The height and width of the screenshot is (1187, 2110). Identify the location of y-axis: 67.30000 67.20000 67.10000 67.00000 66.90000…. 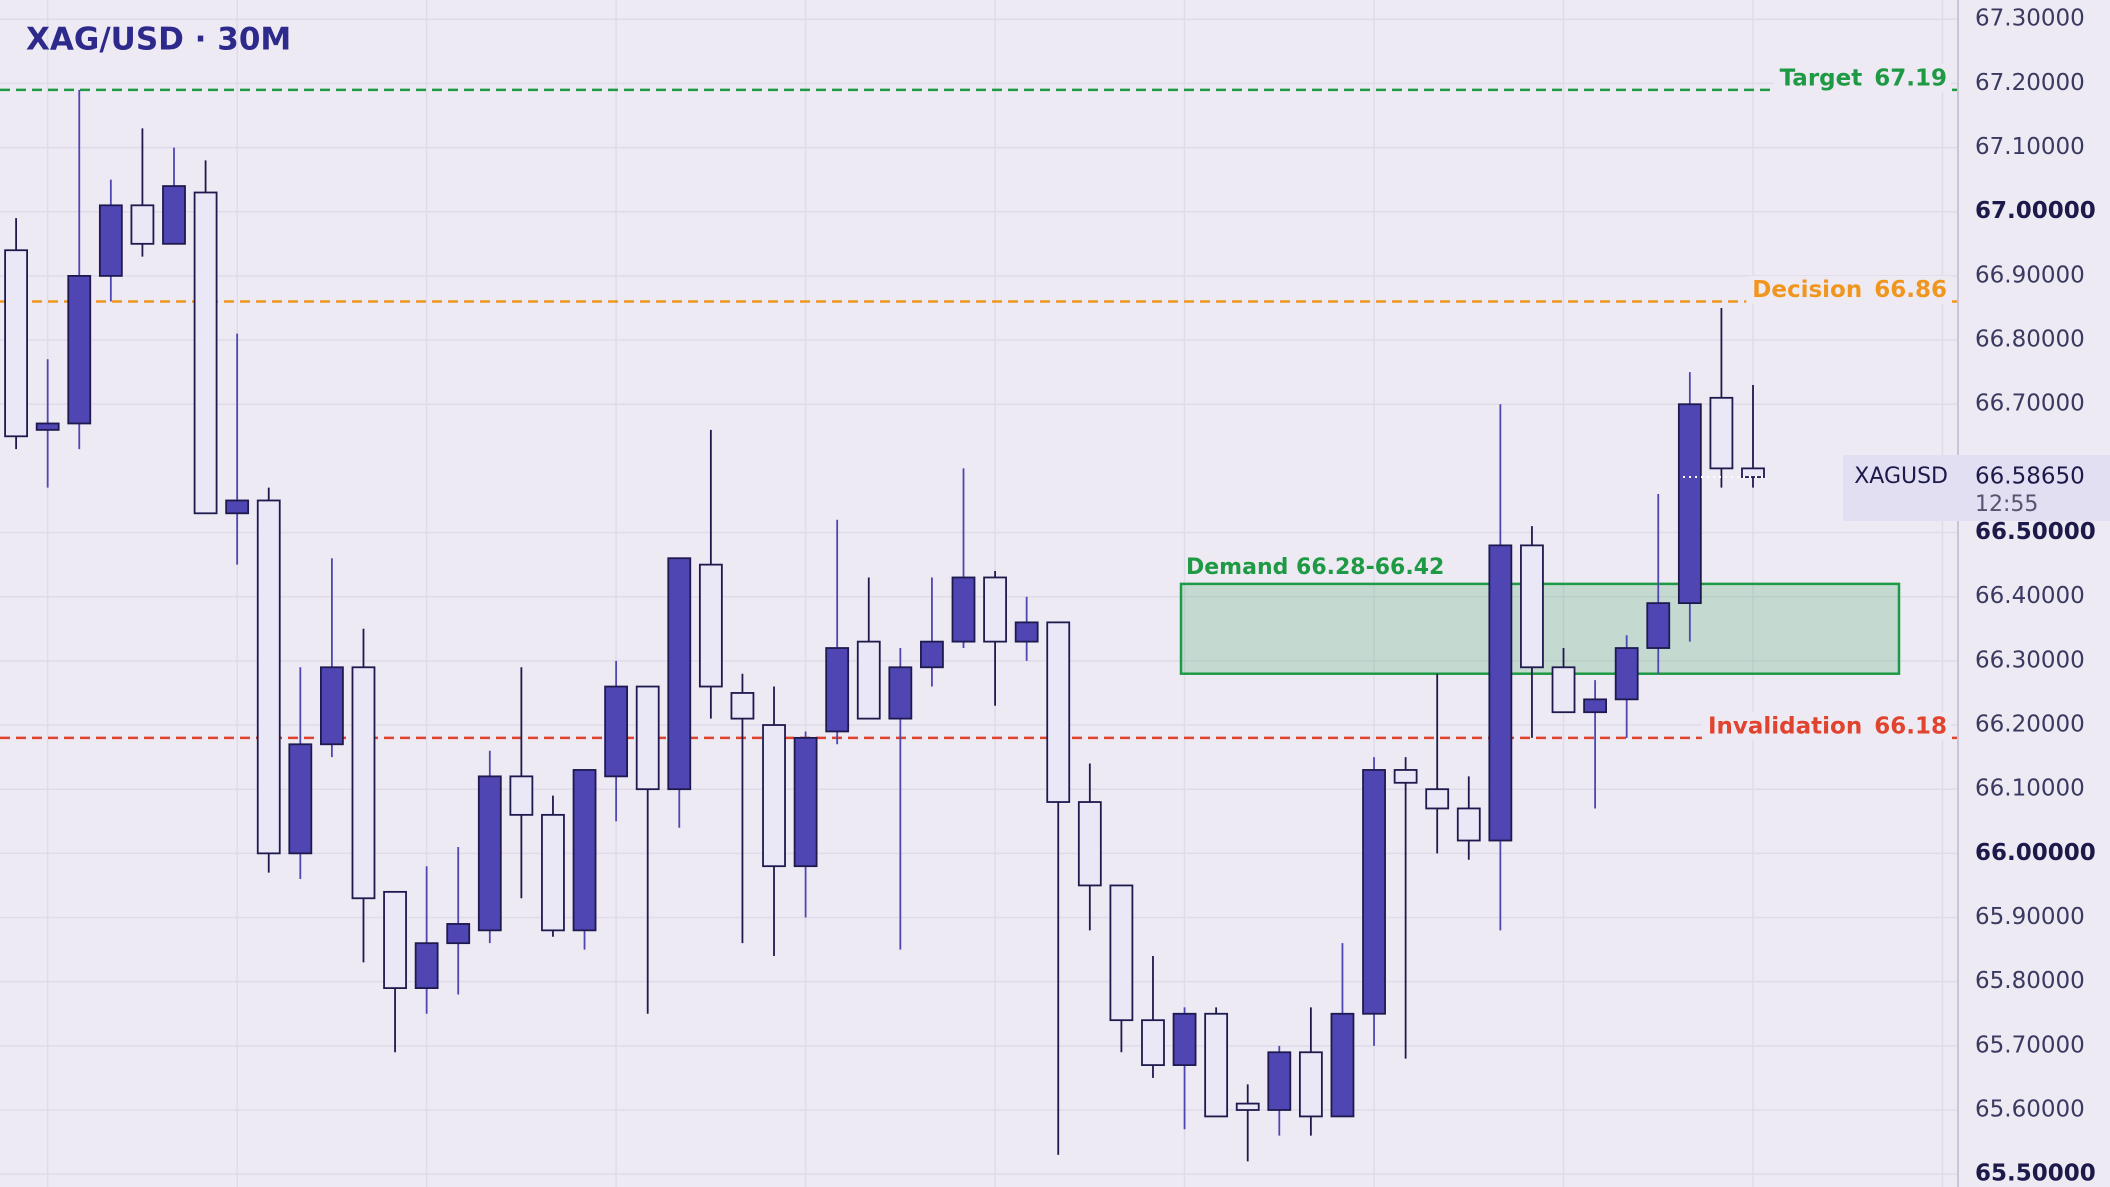
(1976, 596).